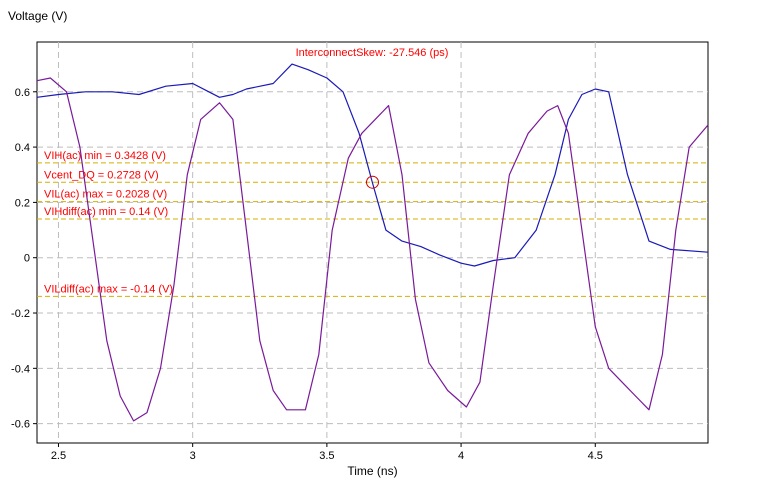 This screenshot has height=490, width=760. I want to click on y-ticks: -0.6 -0.4 -0.2 0 0.2 0.4 0.6, so click(24, 259).